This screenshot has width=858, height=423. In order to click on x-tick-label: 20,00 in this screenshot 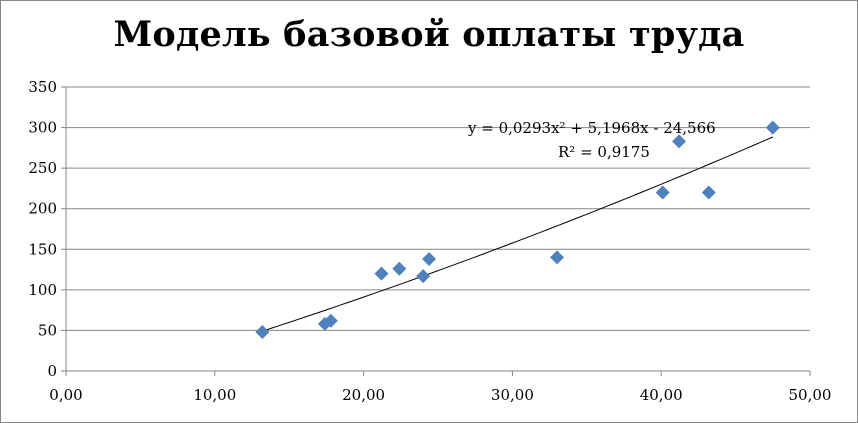, I will do `click(363, 395)`.